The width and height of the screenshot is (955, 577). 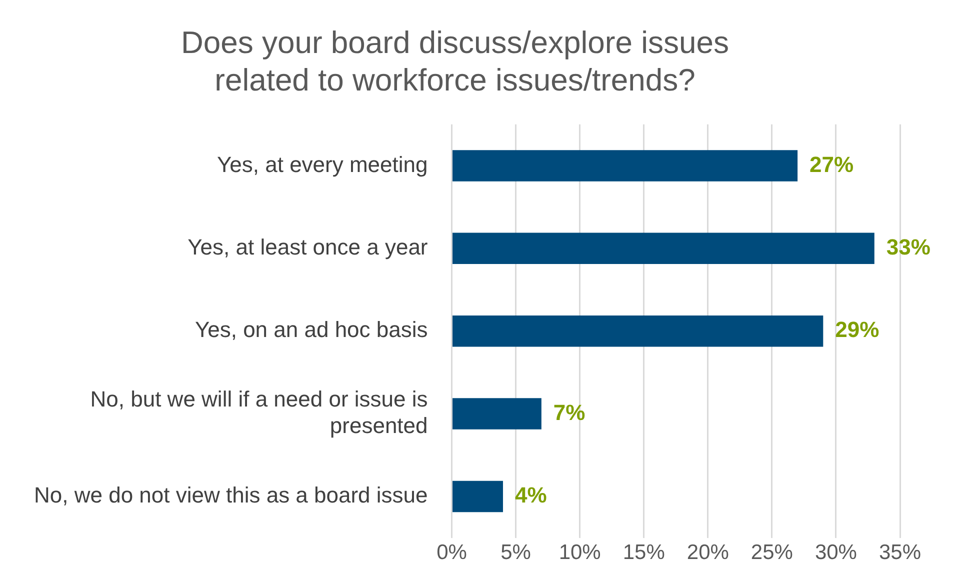 What do you see at coordinates (900, 552) in the screenshot?
I see `x-tick-label: 35%` at bounding box center [900, 552].